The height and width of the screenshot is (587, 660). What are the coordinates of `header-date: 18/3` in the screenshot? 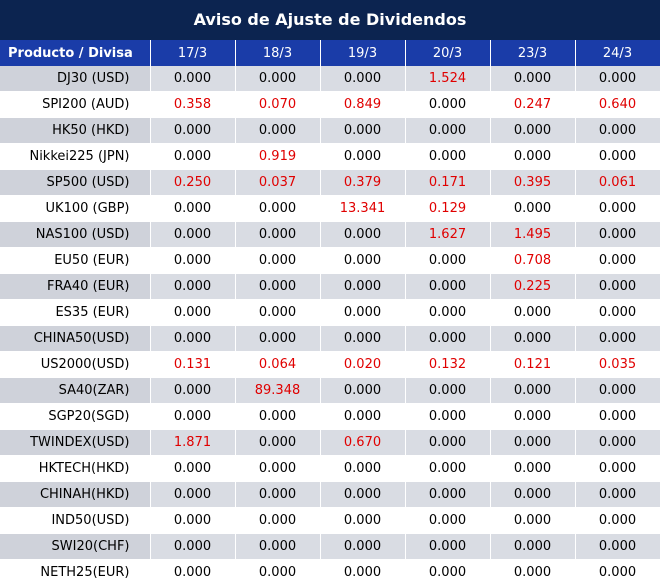 It's located at (278, 53).